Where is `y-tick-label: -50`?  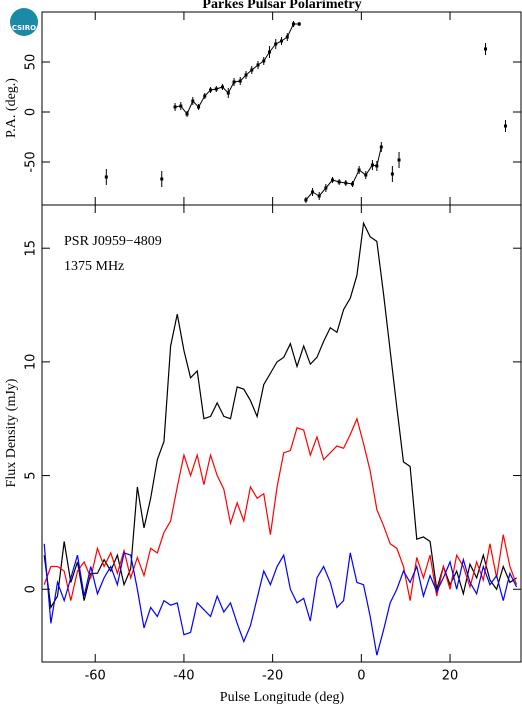 y-tick-label: -50 is located at coordinates (31, 161).